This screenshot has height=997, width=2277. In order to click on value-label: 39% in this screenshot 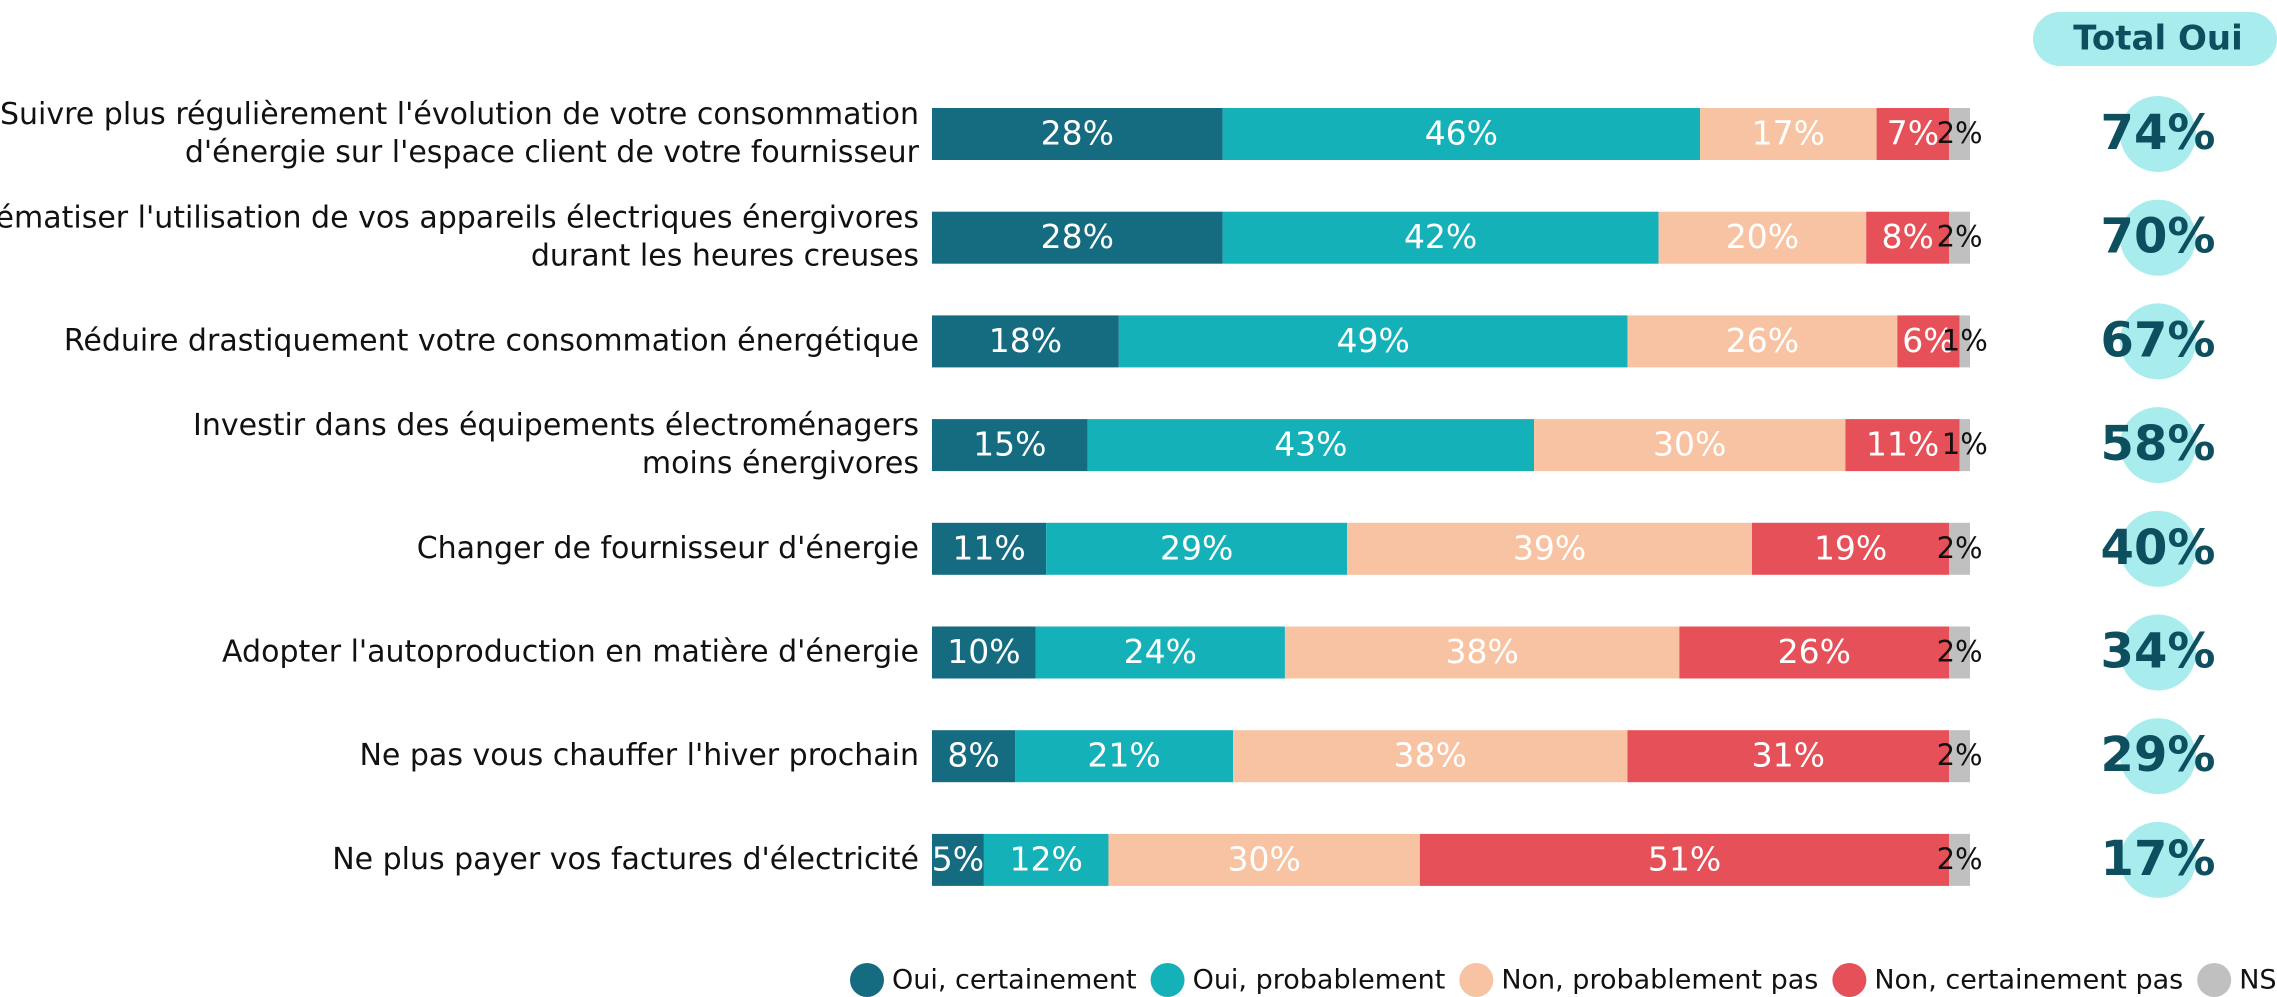, I will do `click(1549, 547)`.